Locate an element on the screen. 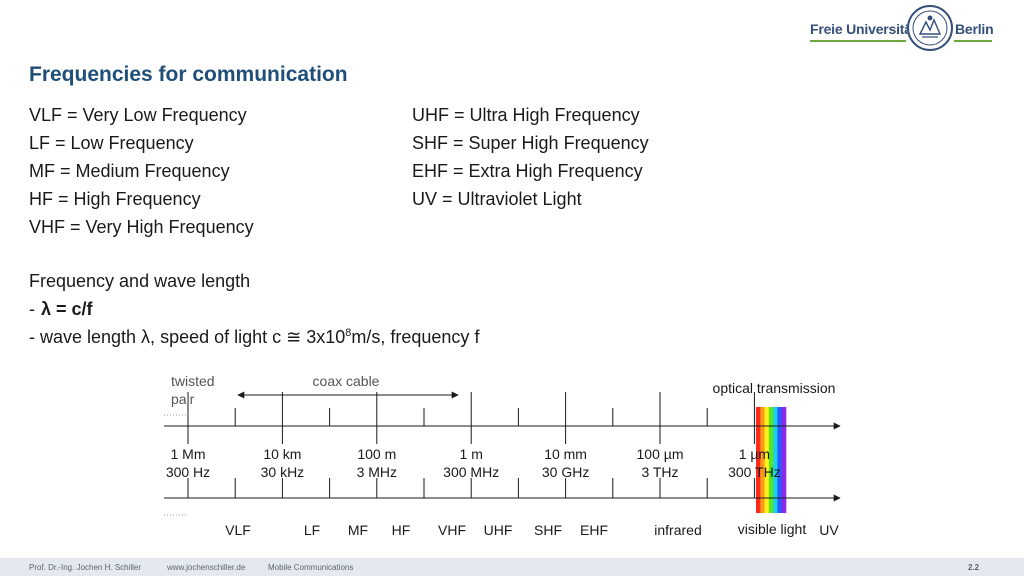 The width and height of the screenshot is (1024, 576). wavelength-label: 1 Mm is located at coordinates (188, 454).